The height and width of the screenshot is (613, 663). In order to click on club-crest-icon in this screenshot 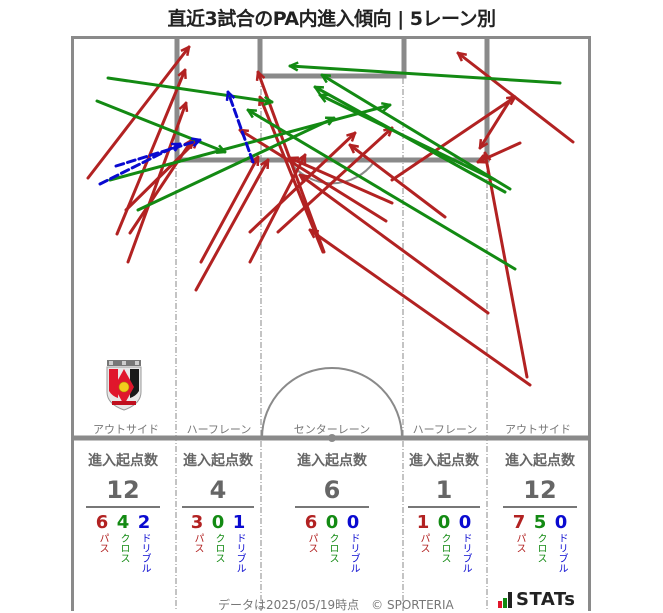, I will do `click(124, 385)`.